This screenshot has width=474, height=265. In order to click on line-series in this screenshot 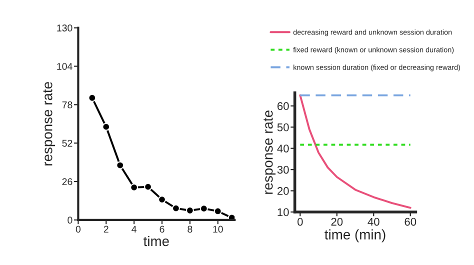, I will do `click(355, 151)`.